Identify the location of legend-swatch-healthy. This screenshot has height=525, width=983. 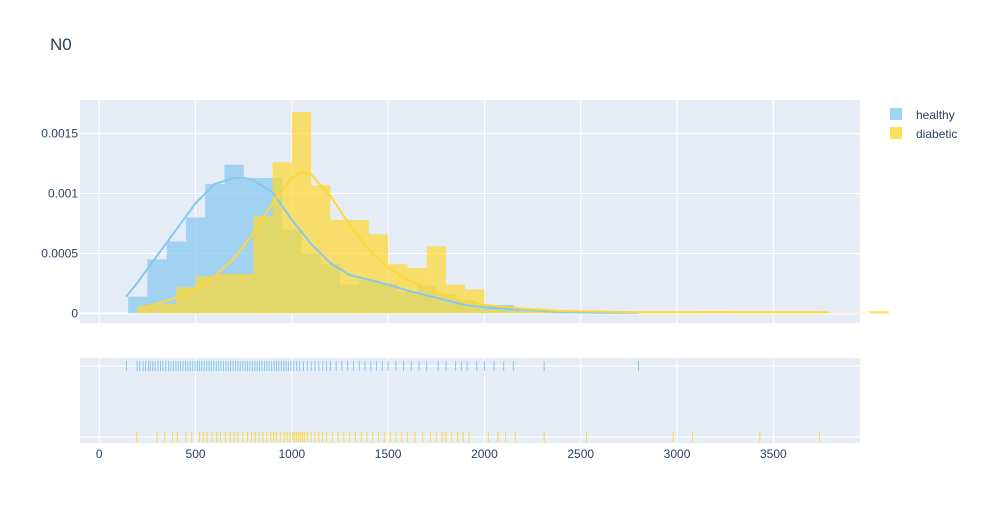
(896, 114).